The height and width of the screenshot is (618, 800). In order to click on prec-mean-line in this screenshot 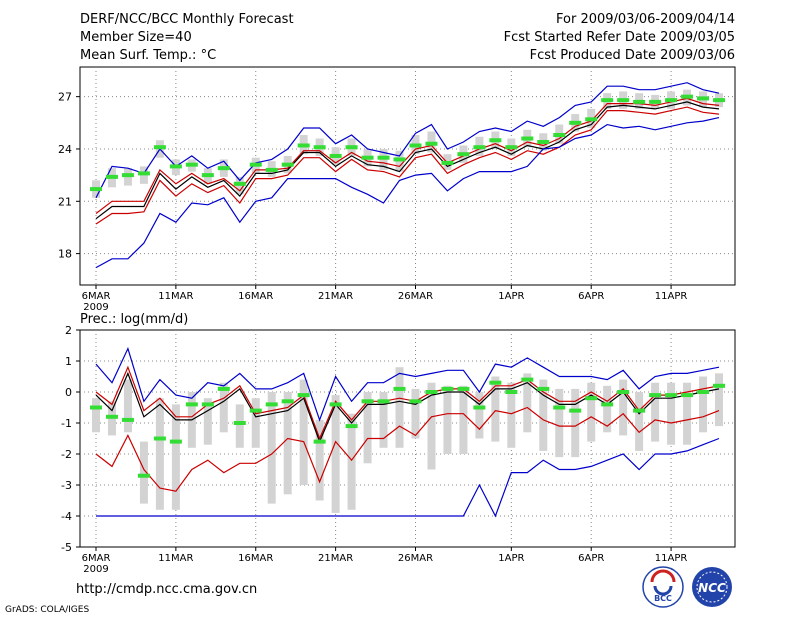, I will do `click(407, 407)`.